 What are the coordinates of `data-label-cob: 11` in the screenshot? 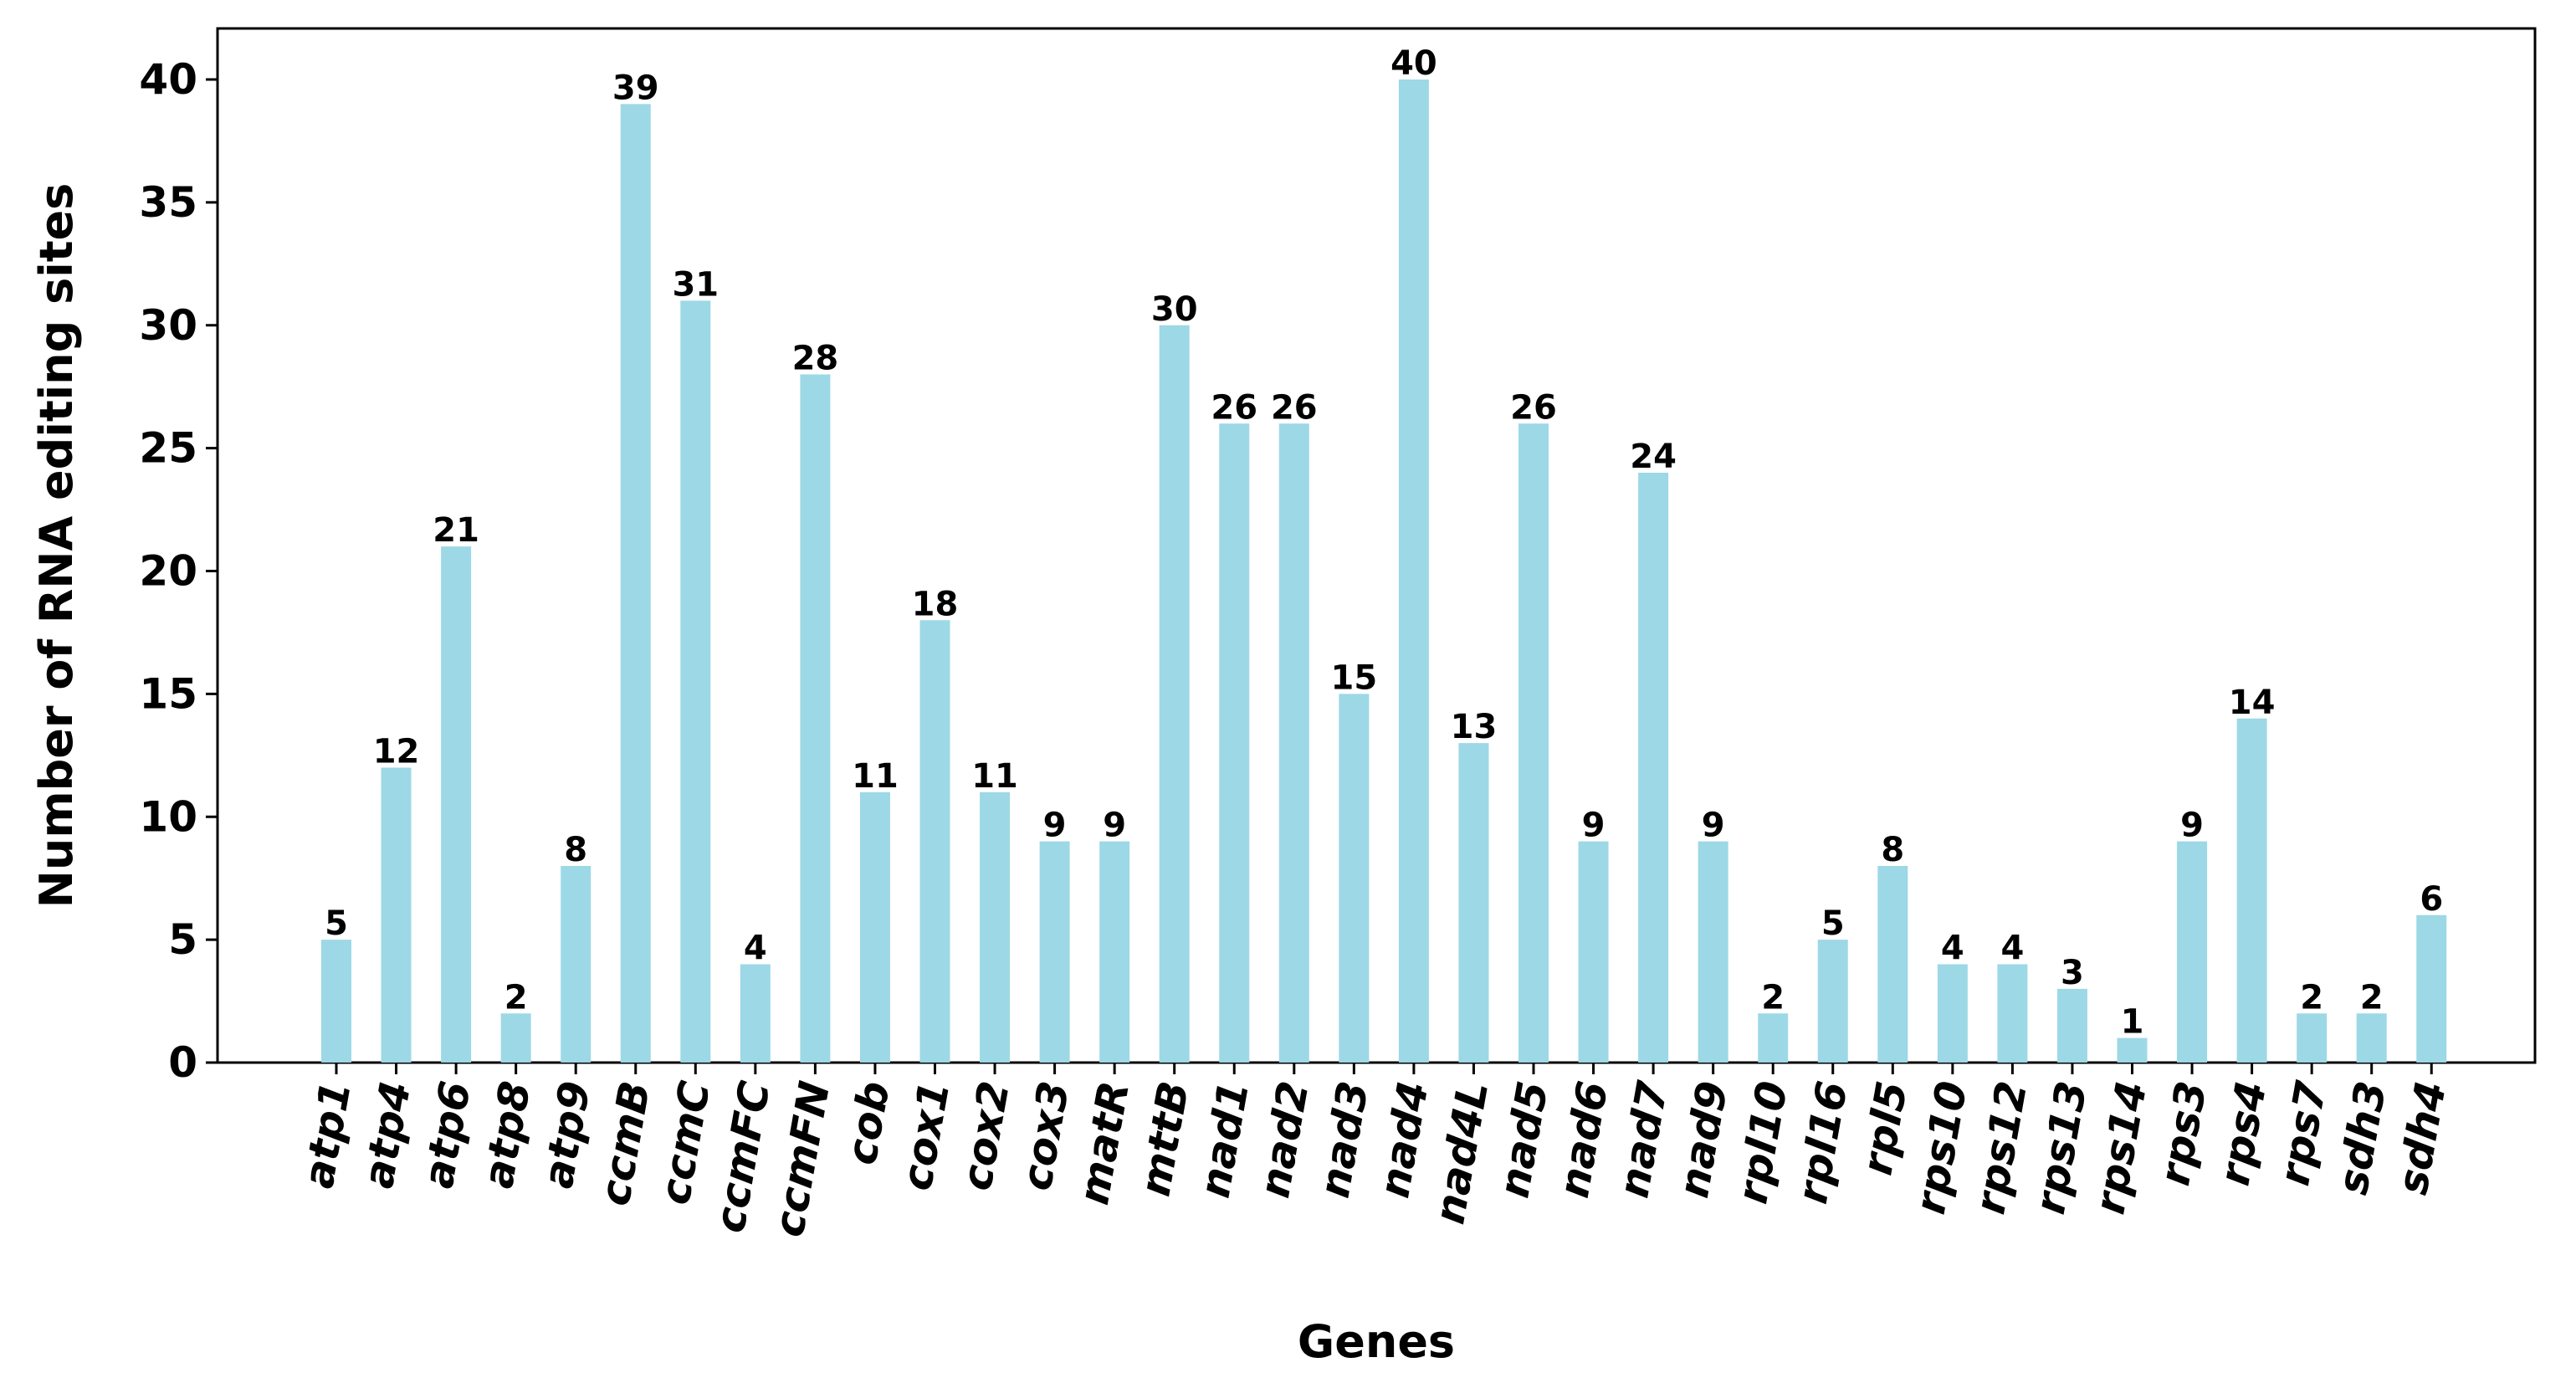 It's located at (876, 776).